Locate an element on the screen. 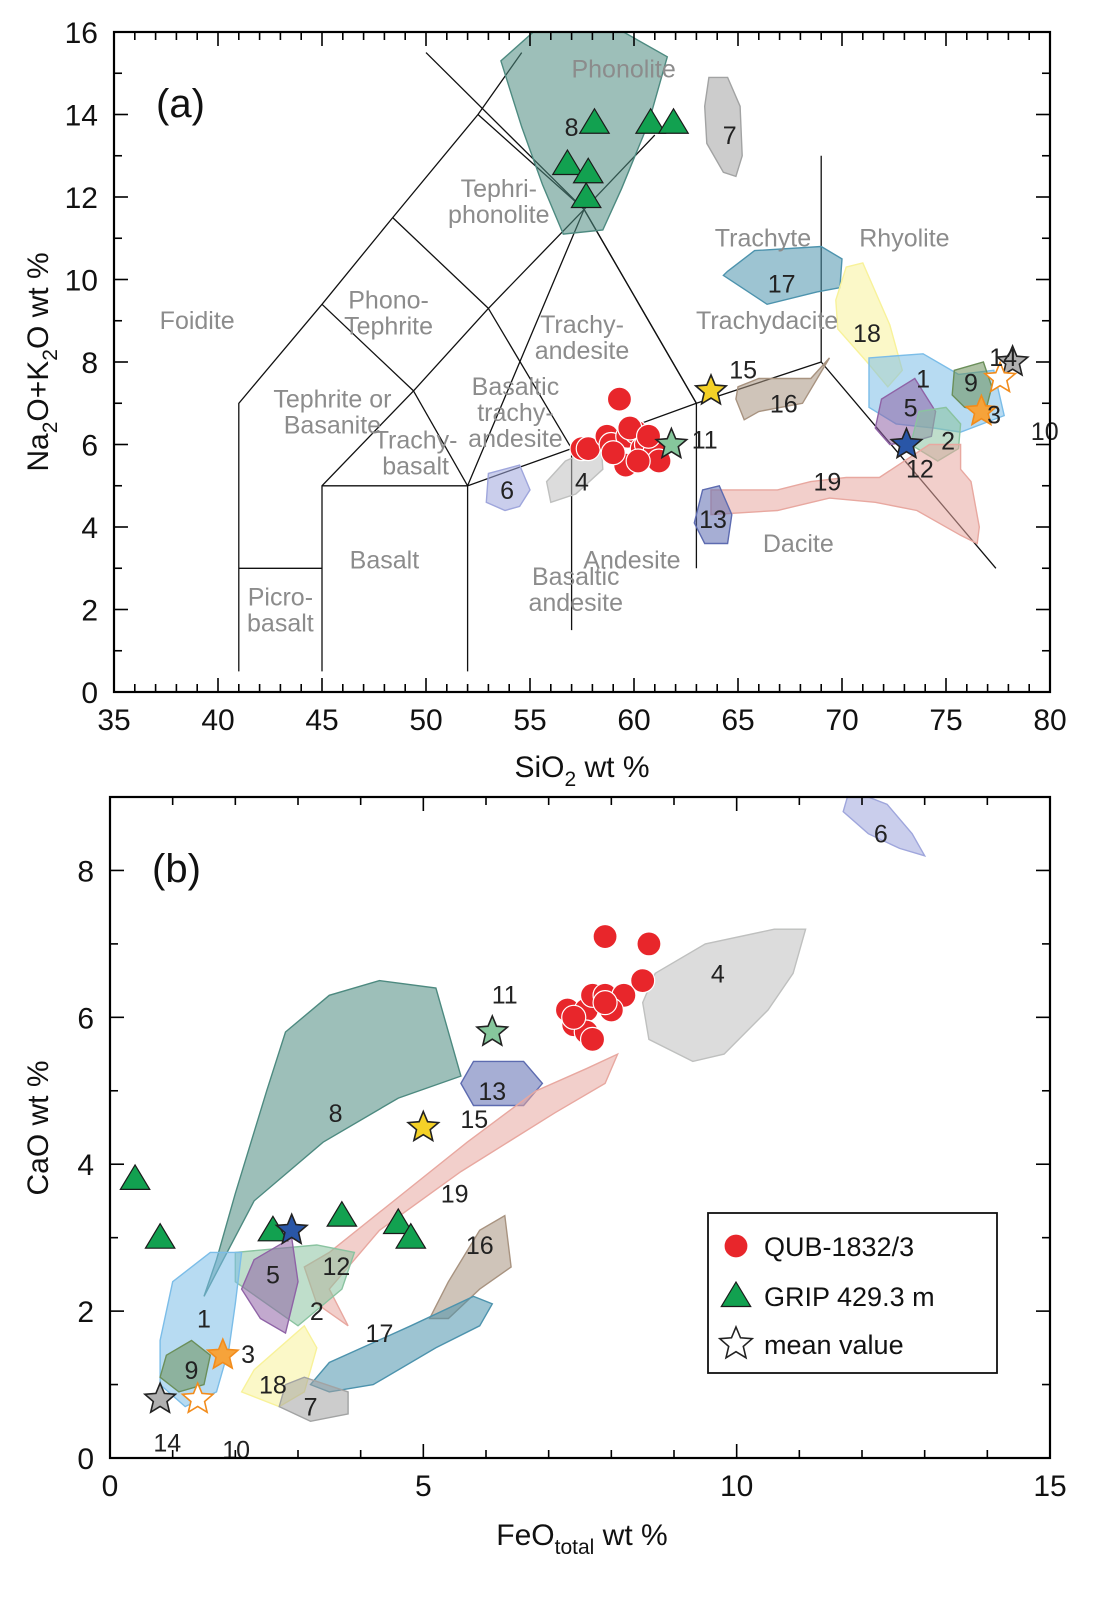 This screenshot has width=1108, height=1607. x-axis-title: SiO2 wt % is located at coordinates (581, 771).